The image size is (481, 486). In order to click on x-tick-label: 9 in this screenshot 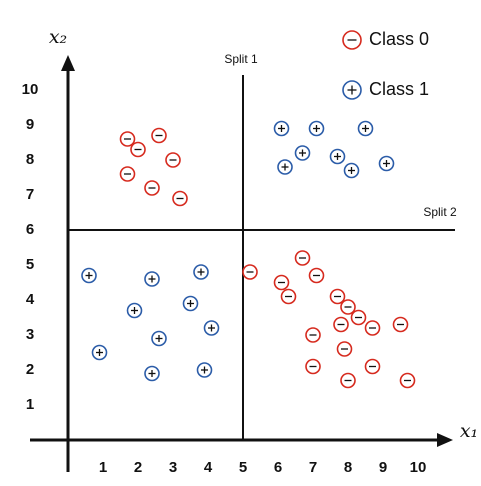, I will do `click(383, 467)`.